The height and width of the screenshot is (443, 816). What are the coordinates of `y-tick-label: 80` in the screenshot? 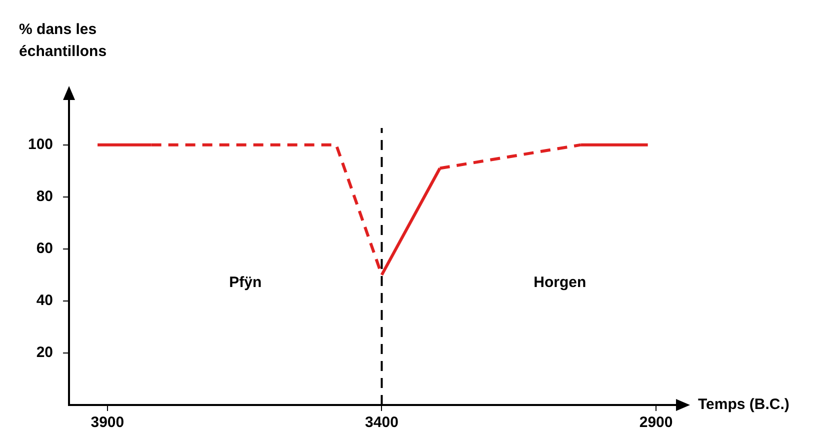 It's located at (45, 197).